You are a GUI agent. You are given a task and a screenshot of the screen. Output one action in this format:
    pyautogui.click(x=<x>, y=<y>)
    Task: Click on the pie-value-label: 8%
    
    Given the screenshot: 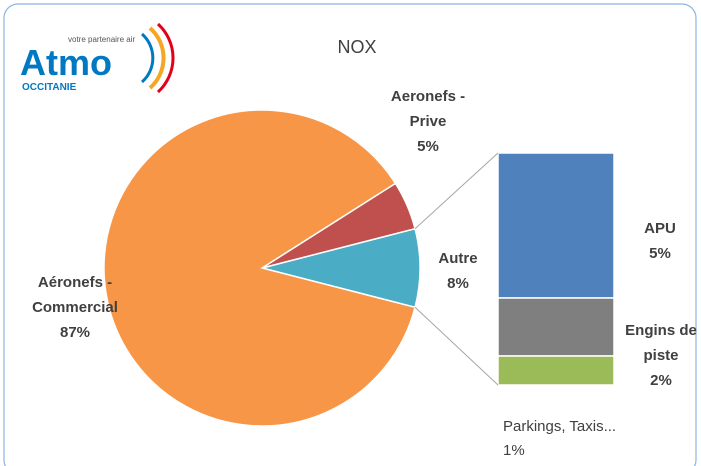 What is the action you would take?
    pyautogui.click(x=458, y=283)
    